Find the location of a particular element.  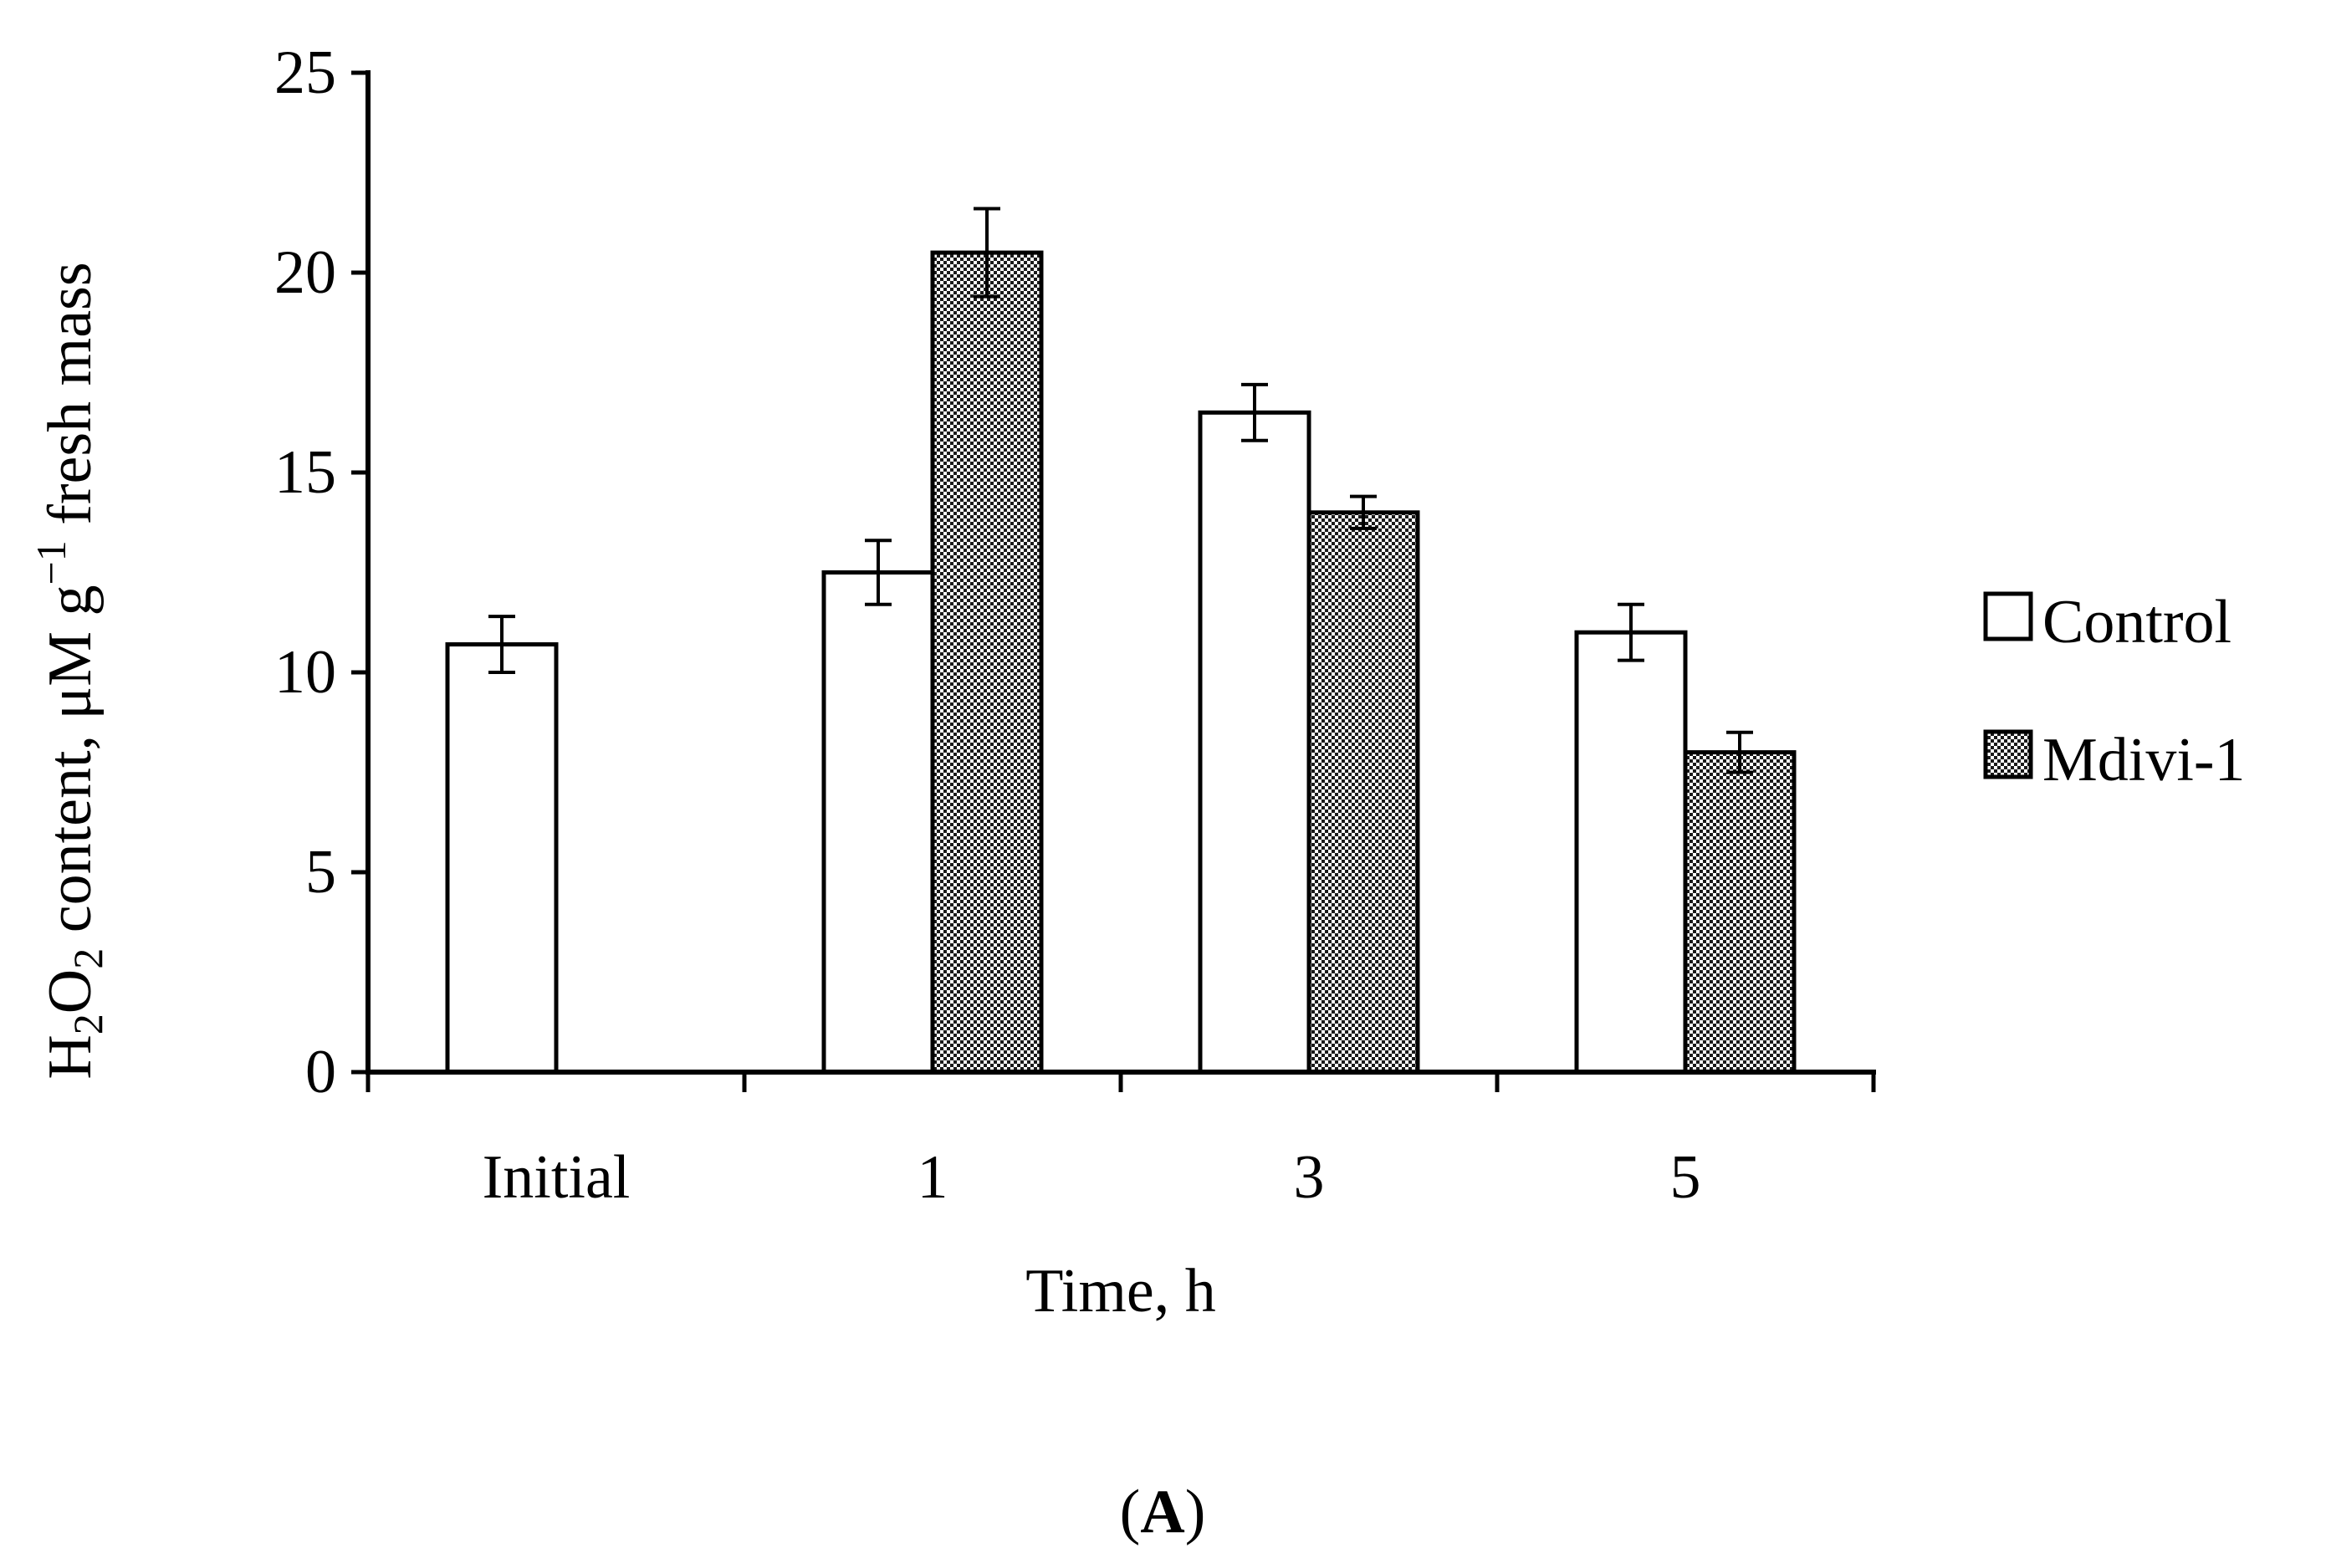

legend-label-mdivi-1: Mdivi-1 is located at coordinates (2144, 760).